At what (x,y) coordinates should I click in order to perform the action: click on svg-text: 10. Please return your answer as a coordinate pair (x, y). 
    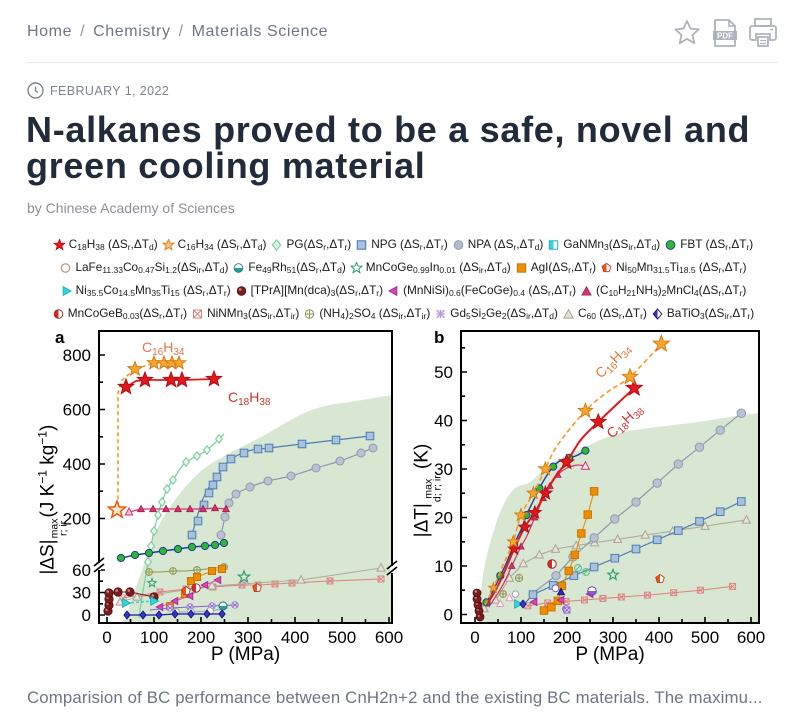
    Looking at the image, I should click on (443, 566).